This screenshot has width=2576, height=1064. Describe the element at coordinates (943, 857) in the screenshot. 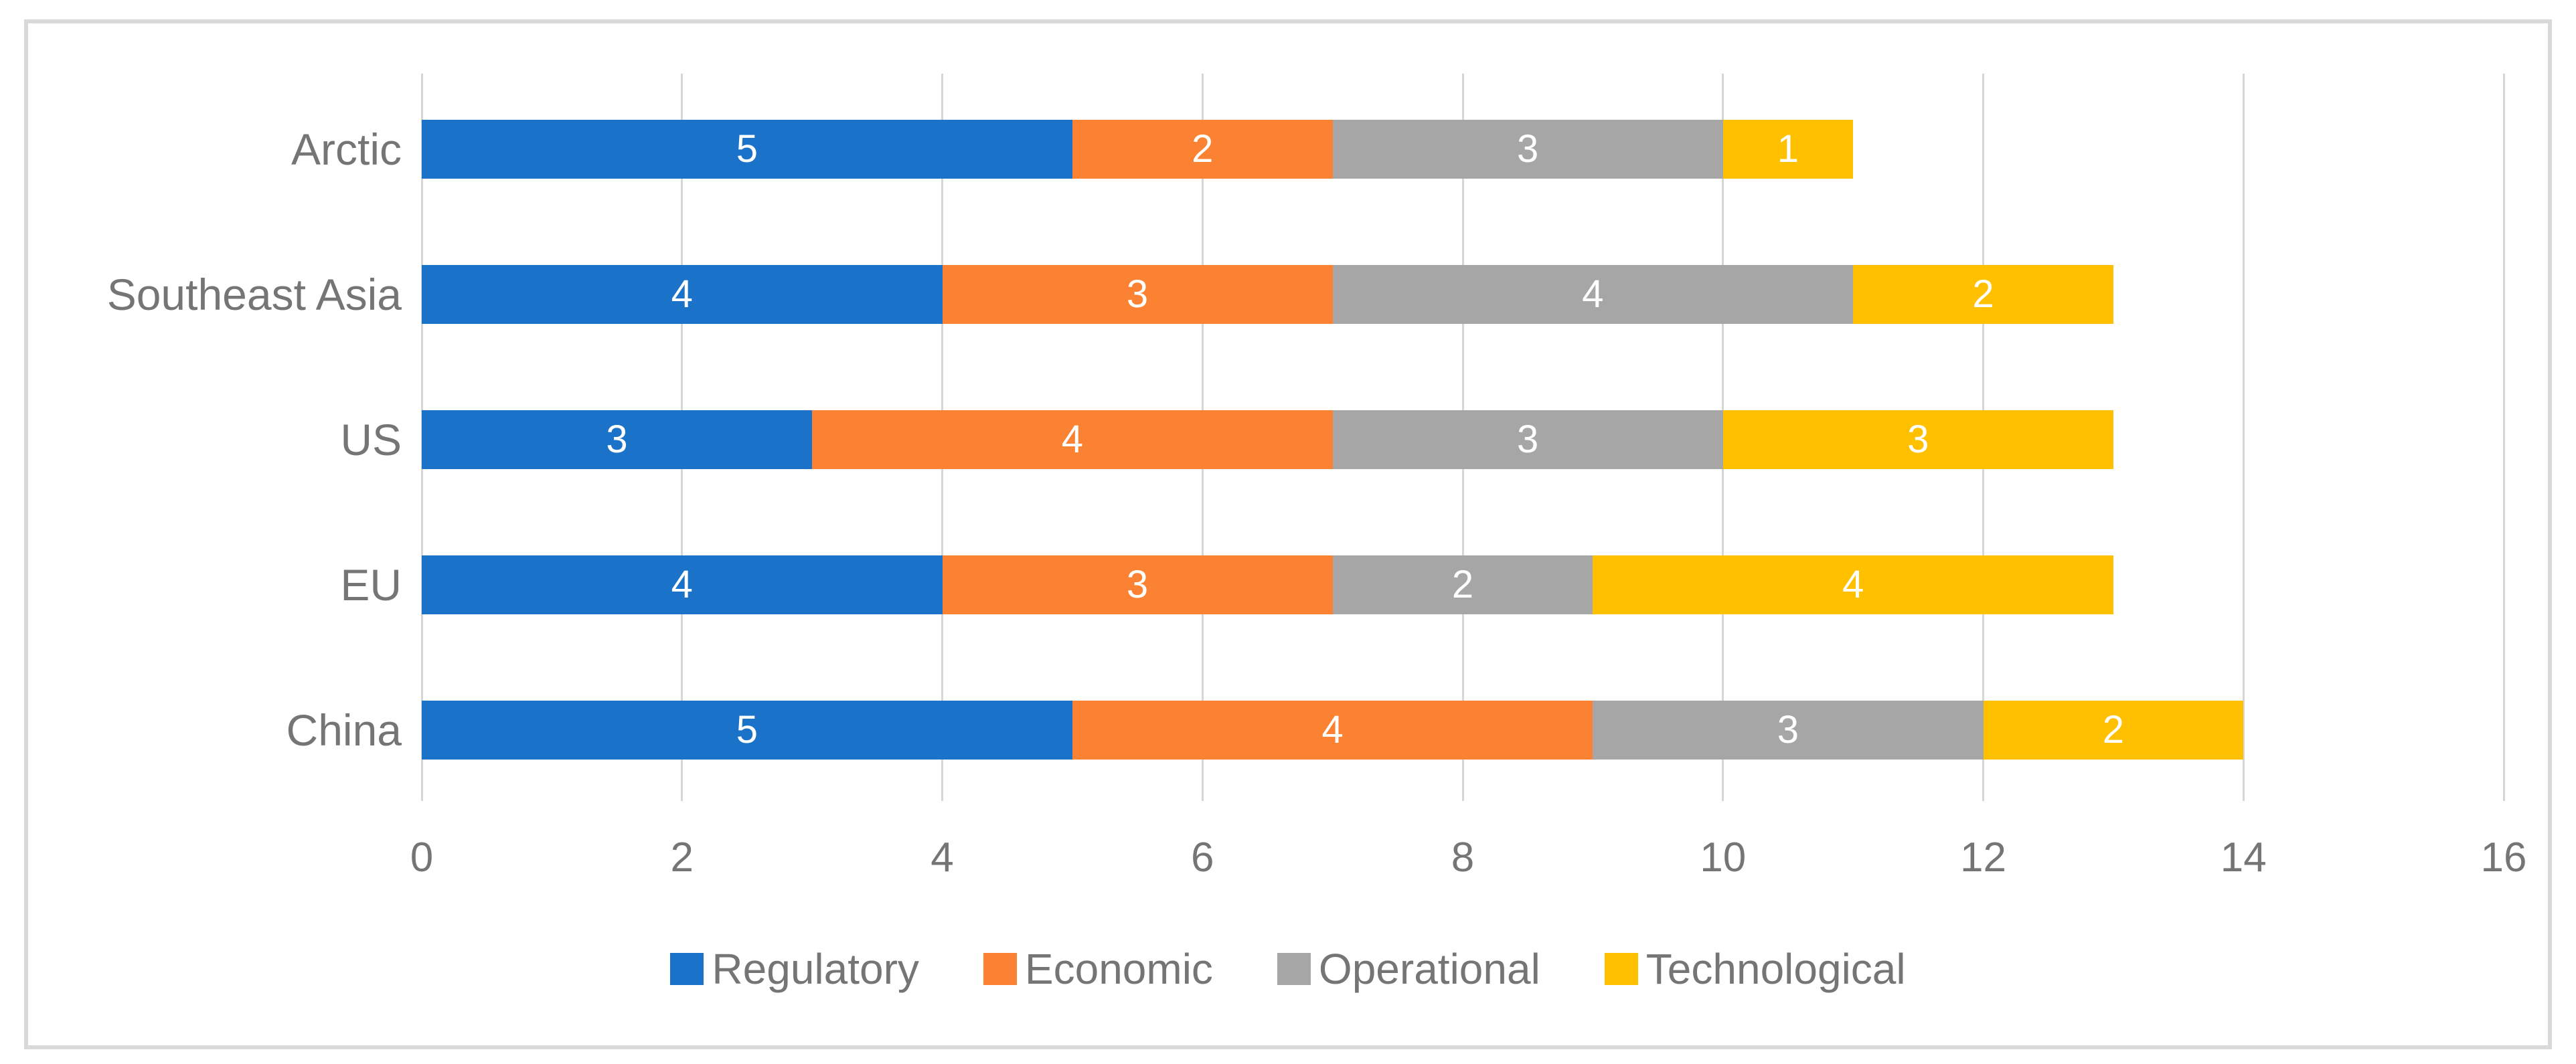

I see `x-tick-label: 4` at that location.